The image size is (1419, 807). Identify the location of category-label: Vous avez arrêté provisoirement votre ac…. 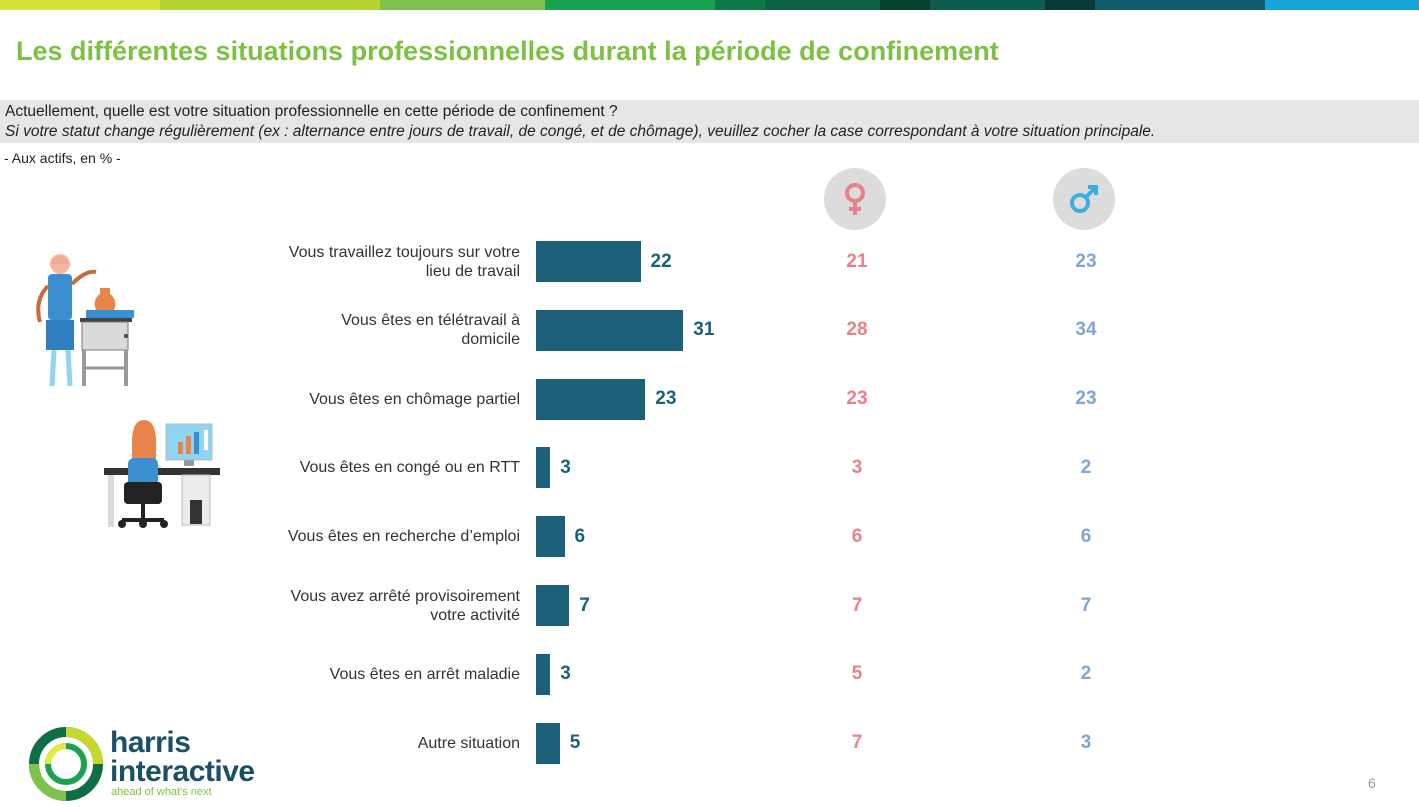
(405, 605).